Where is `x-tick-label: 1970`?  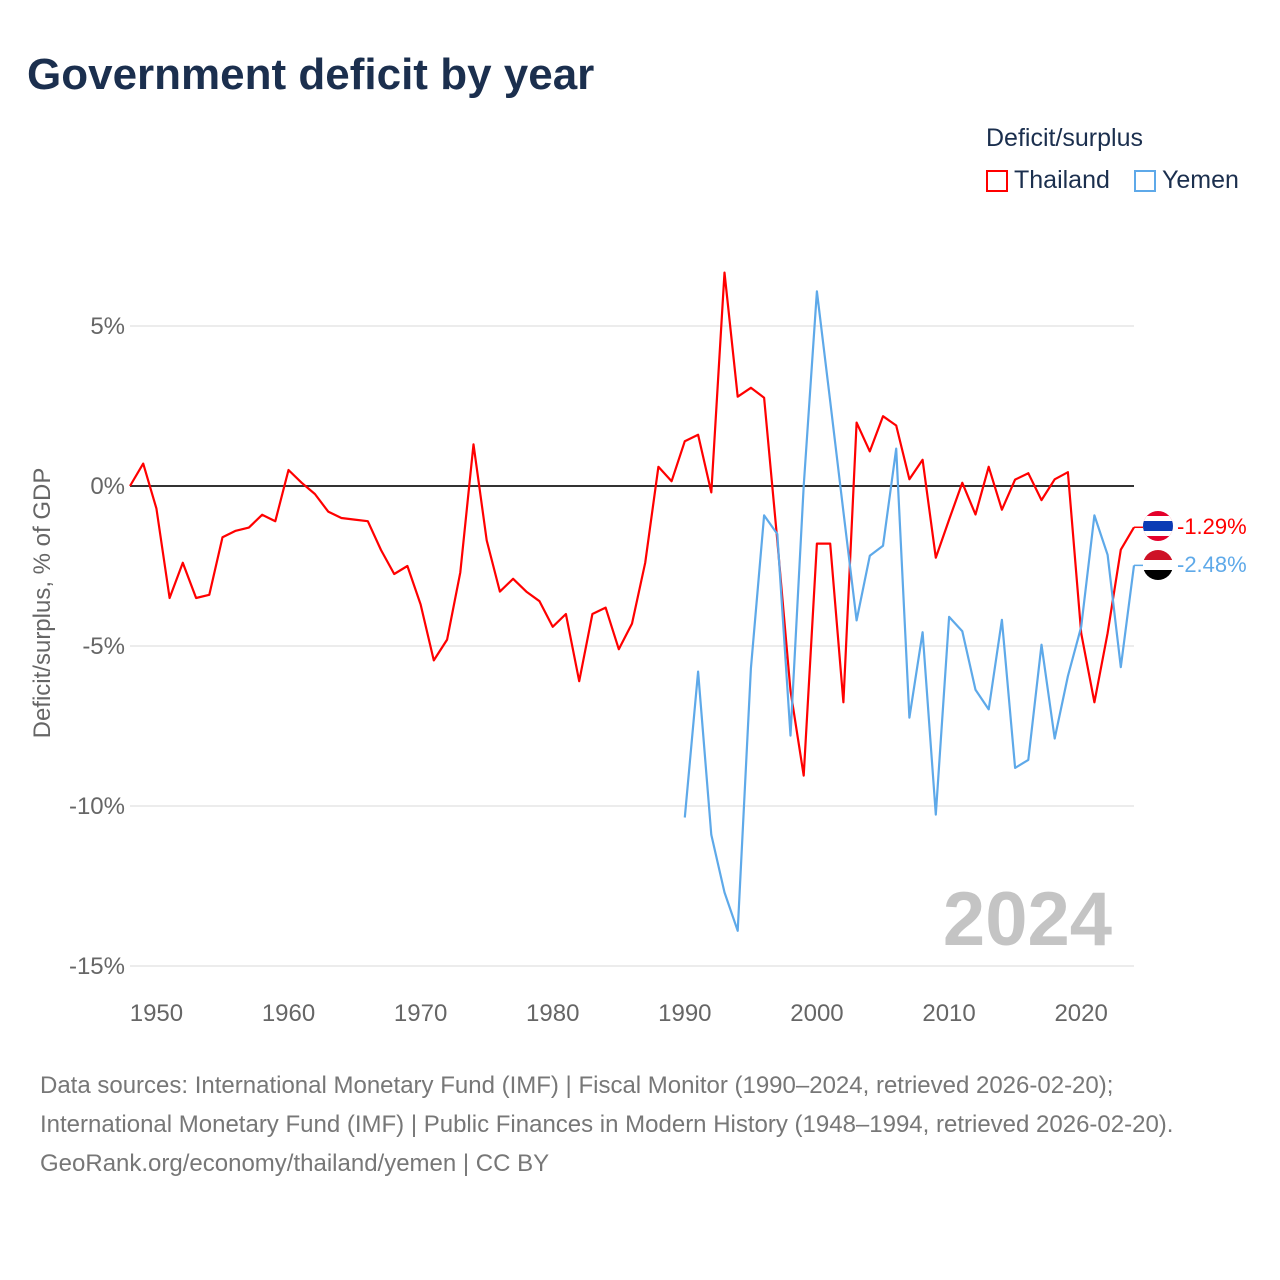 x-tick-label: 1970 is located at coordinates (420, 1013).